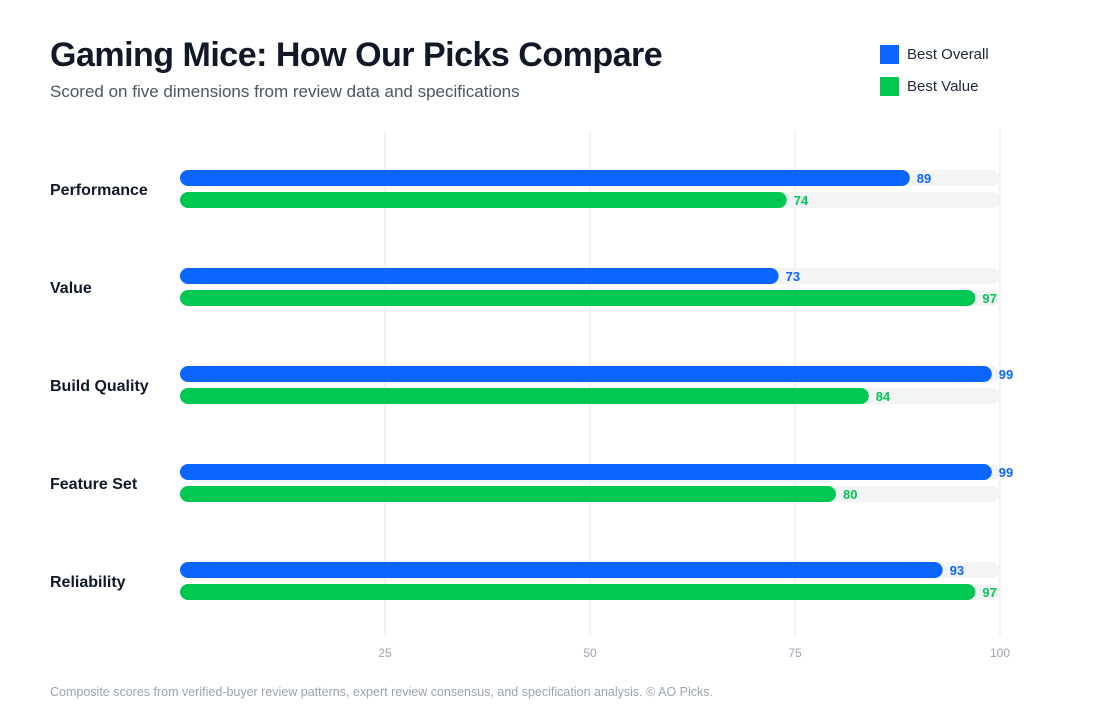  What do you see at coordinates (590, 653) in the screenshot?
I see `x-tick-label: 50` at bounding box center [590, 653].